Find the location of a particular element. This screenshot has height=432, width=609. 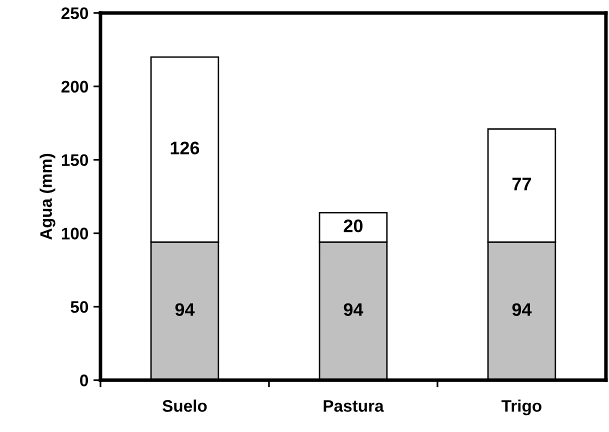

y-tick-label: 100 is located at coordinates (75, 234).